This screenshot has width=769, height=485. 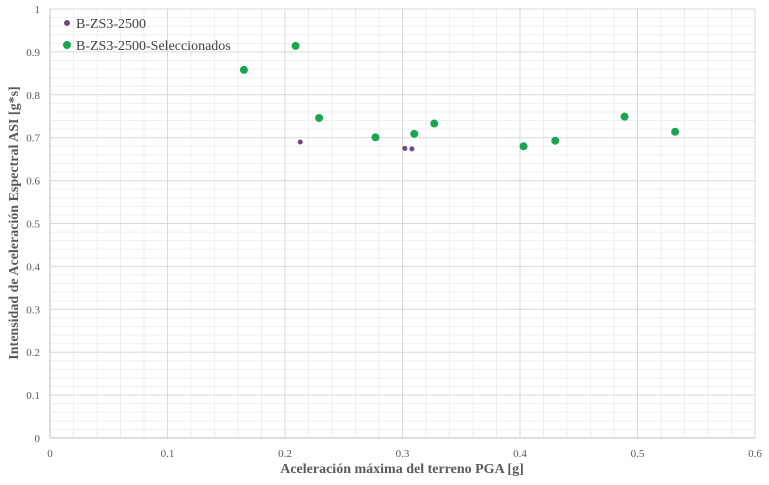 What do you see at coordinates (38, 439) in the screenshot?
I see `y-tick-label: 0` at bounding box center [38, 439].